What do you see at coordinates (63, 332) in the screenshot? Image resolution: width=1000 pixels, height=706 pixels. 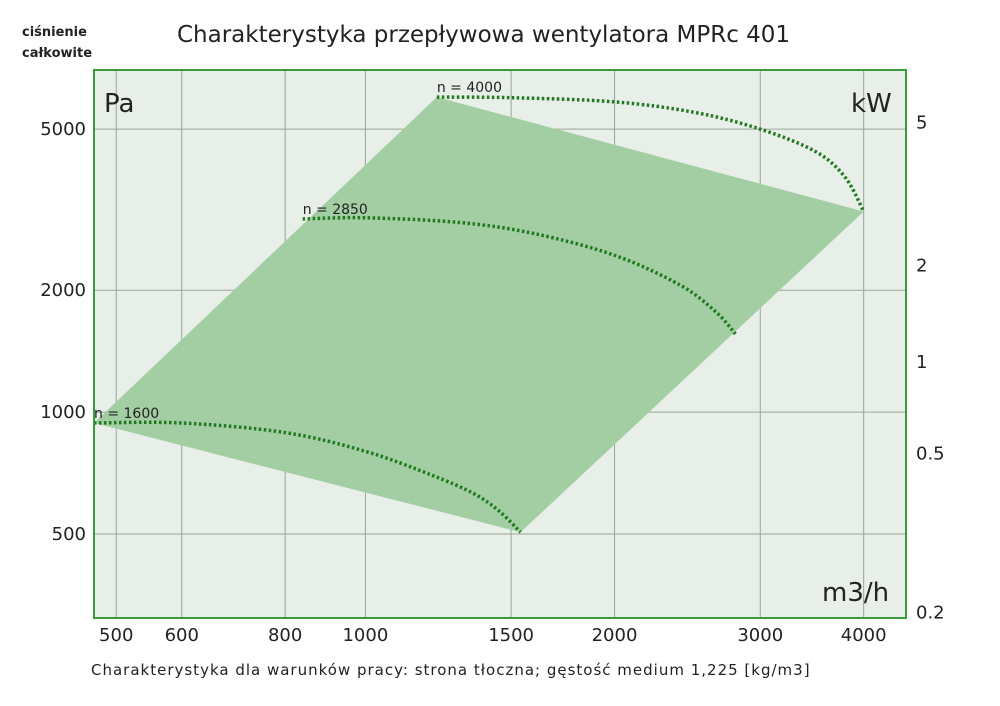 I see `y-tick-labels: 500 1000 2000 5000` at bounding box center [63, 332].